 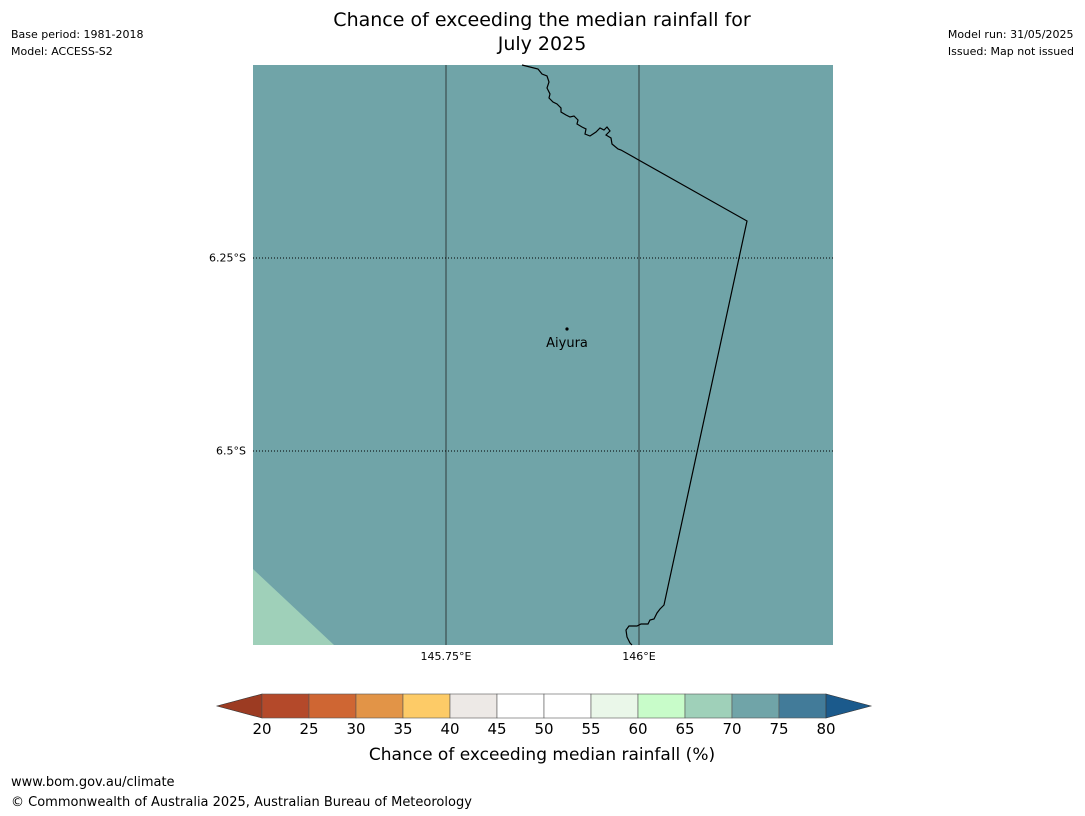 What do you see at coordinates (497, 729) in the screenshot?
I see `colorbar-tick-label: 45` at bounding box center [497, 729].